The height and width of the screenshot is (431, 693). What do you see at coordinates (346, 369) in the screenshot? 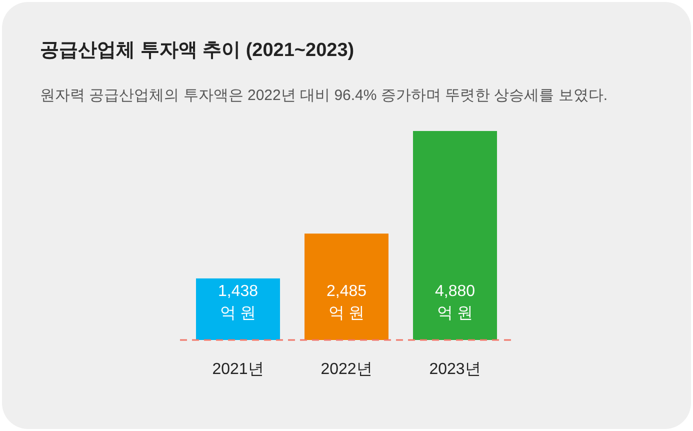
I see `x-tick-label: 2022년` at bounding box center [346, 369].